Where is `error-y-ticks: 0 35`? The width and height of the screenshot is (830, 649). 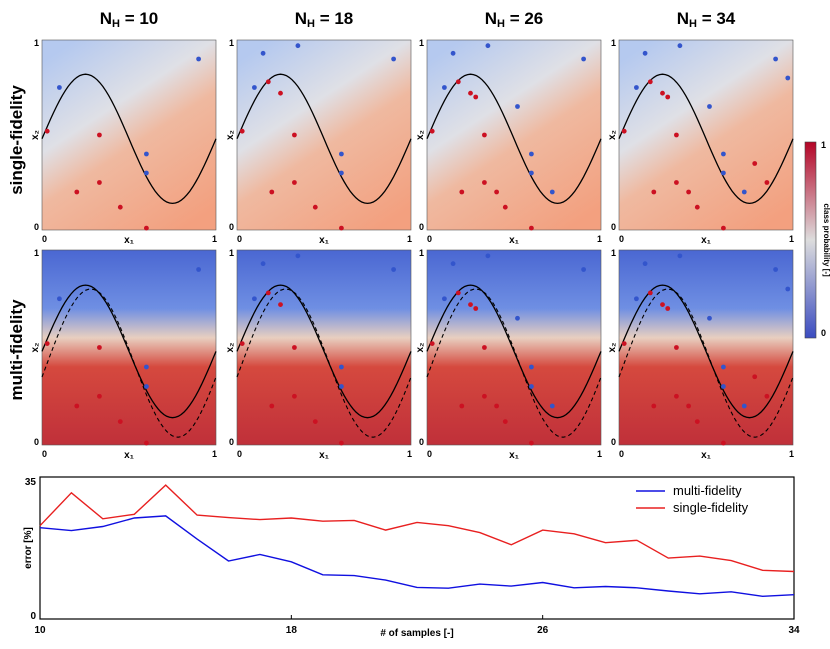 error-y-ticks: 0 35 is located at coordinates (31, 549).